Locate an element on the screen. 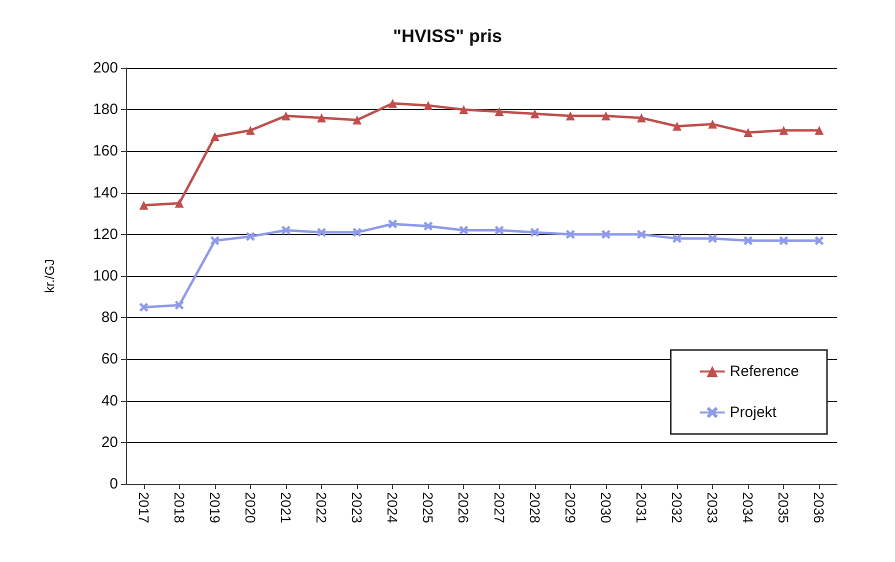  x-tick-label: 2026 is located at coordinates (464, 508).